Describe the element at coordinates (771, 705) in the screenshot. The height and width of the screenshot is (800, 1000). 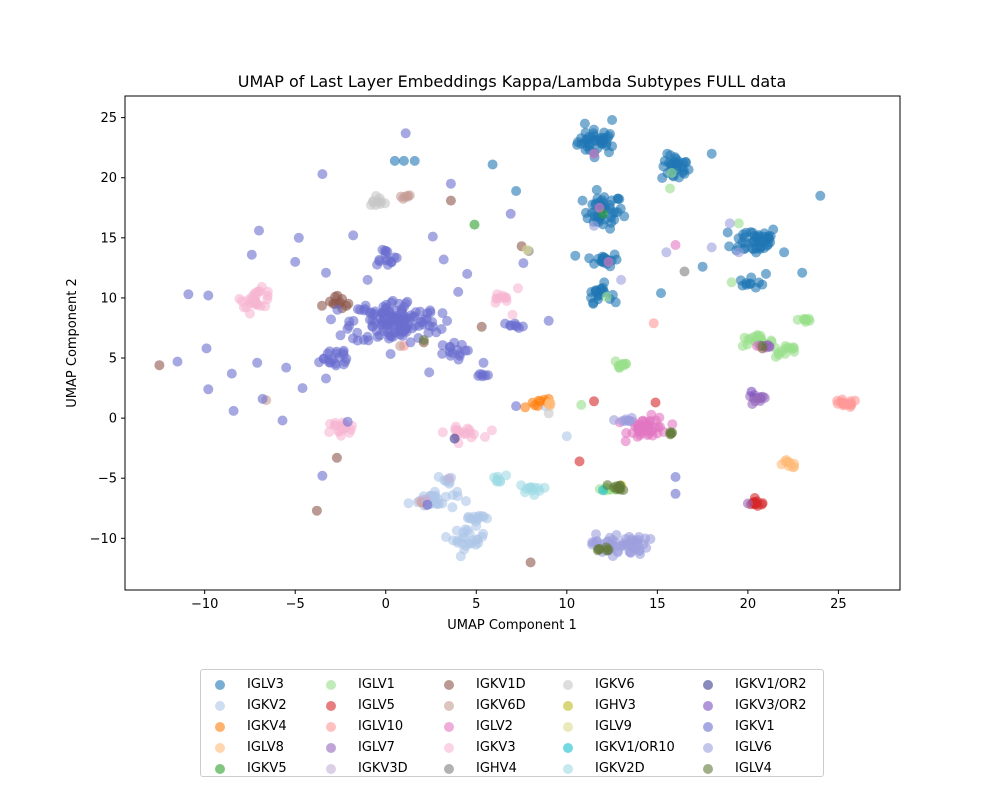
I see `legend-label: IGKV3/OR2` at that location.